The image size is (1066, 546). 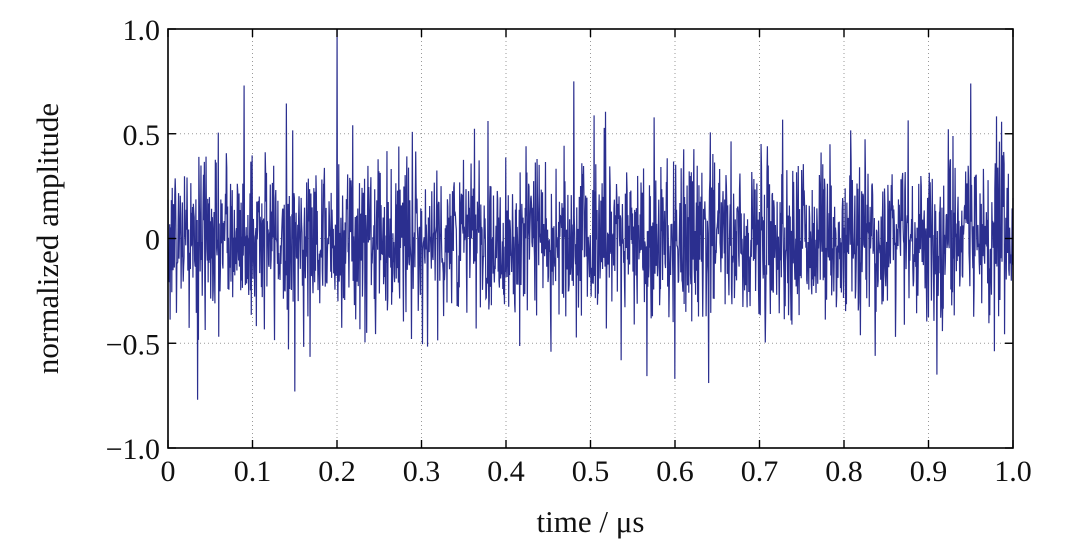 I want to click on y-tick-label: 1.0, so click(x=142, y=30).